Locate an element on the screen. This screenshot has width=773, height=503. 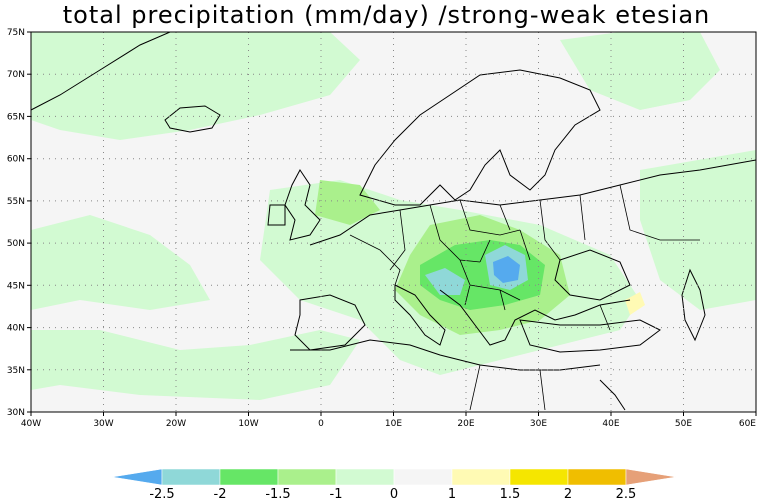
colorbar-labels: -2.5 -2 -1.5 -1 0 1 1.5 2 2.5 is located at coordinates (392, 494).